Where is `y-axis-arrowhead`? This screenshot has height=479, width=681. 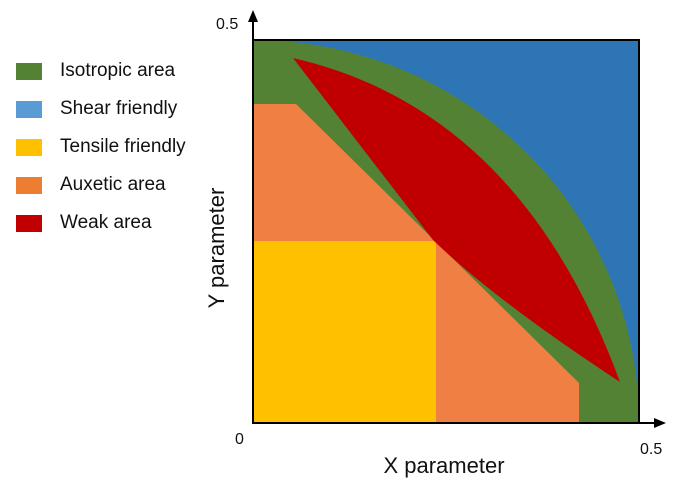 y-axis-arrowhead is located at coordinates (253, 16).